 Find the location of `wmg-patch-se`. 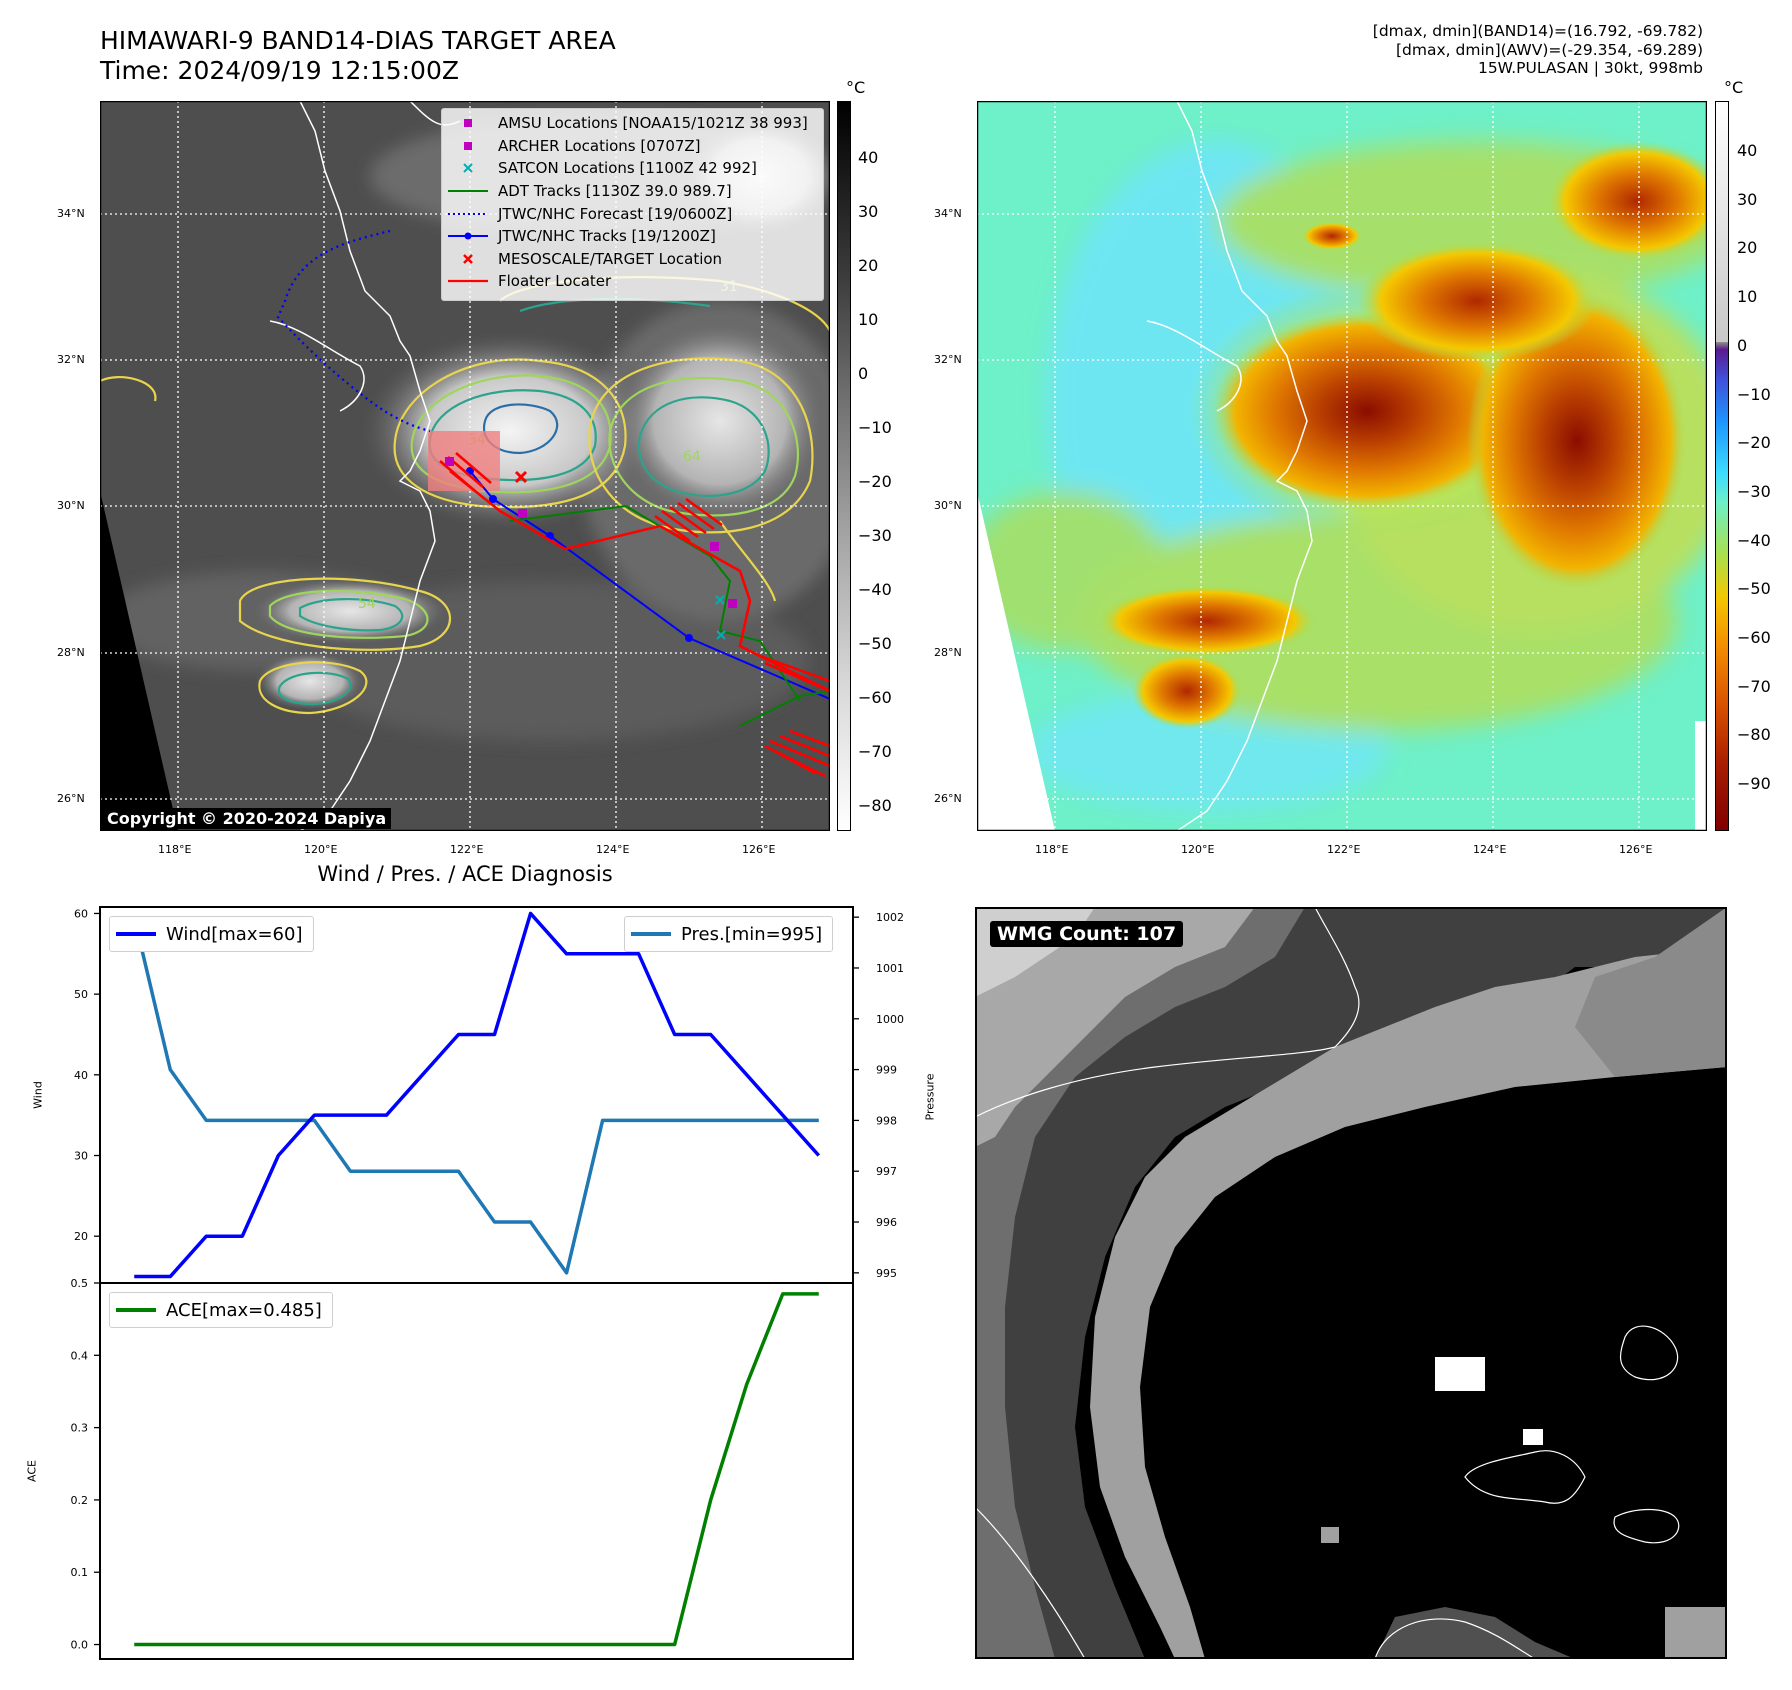

wmg-patch-se is located at coordinates (1696, 1633).